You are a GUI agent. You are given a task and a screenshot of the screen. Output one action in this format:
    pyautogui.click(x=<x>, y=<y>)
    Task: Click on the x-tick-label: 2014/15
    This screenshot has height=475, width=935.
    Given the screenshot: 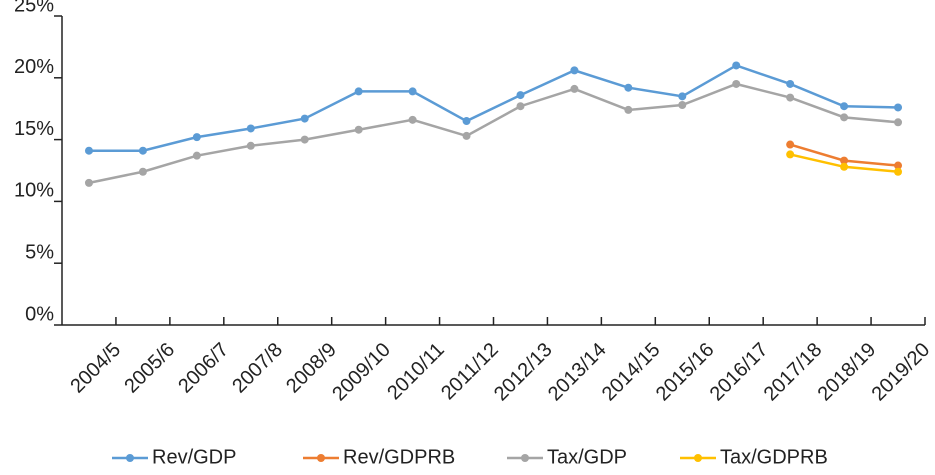 What is the action you would take?
    pyautogui.click(x=631, y=372)
    